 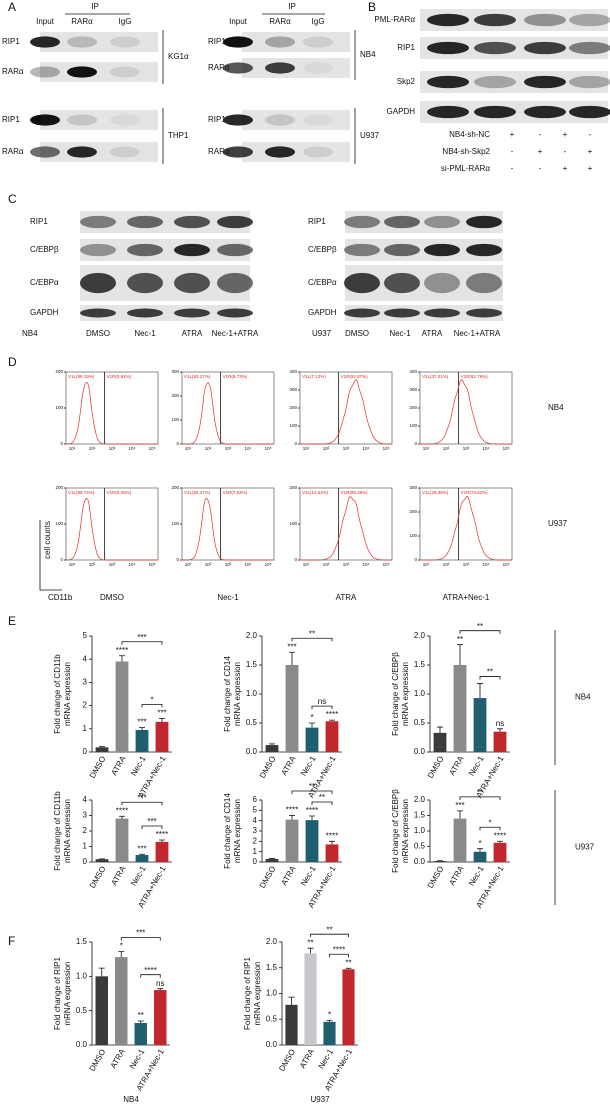 I want to click on row-label: C/EBPα, so click(x=44, y=282).